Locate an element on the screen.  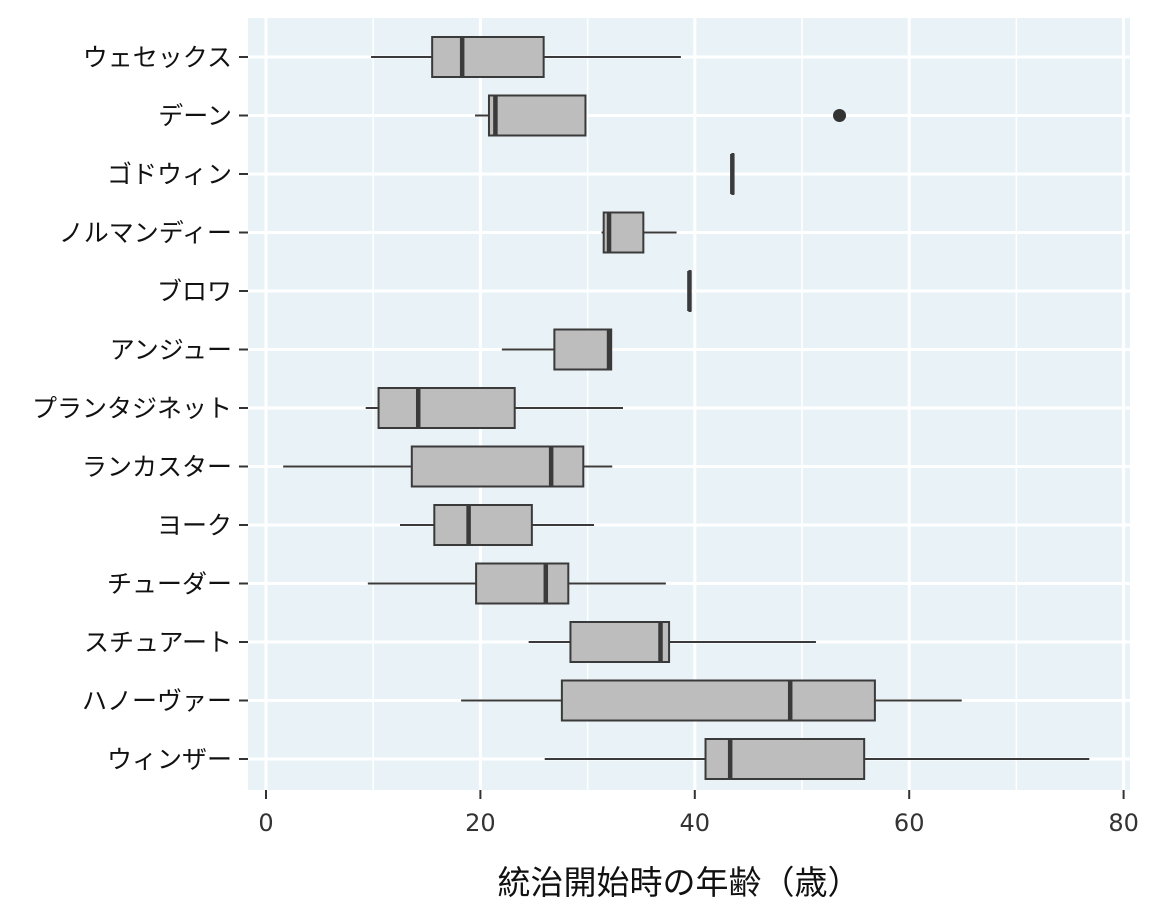
category-label: アンジュー is located at coordinates (171, 350).